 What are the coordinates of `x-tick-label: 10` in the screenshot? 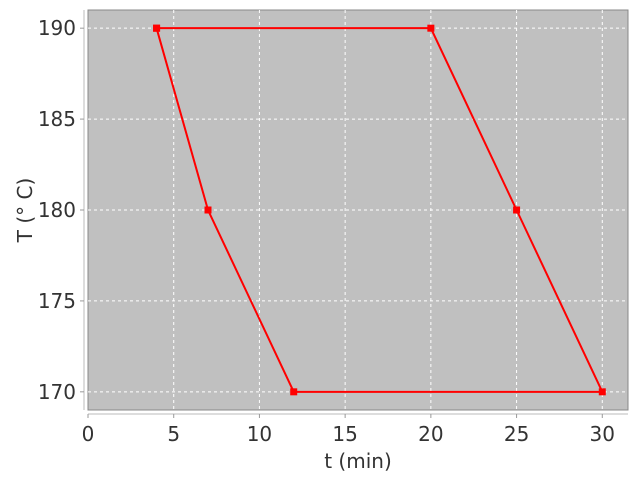 It's located at (259, 434).